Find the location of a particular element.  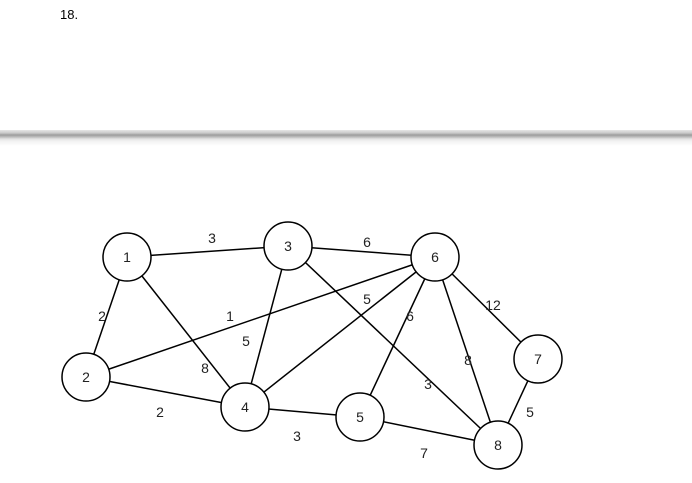

node-4: 4 is located at coordinates (245, 407).